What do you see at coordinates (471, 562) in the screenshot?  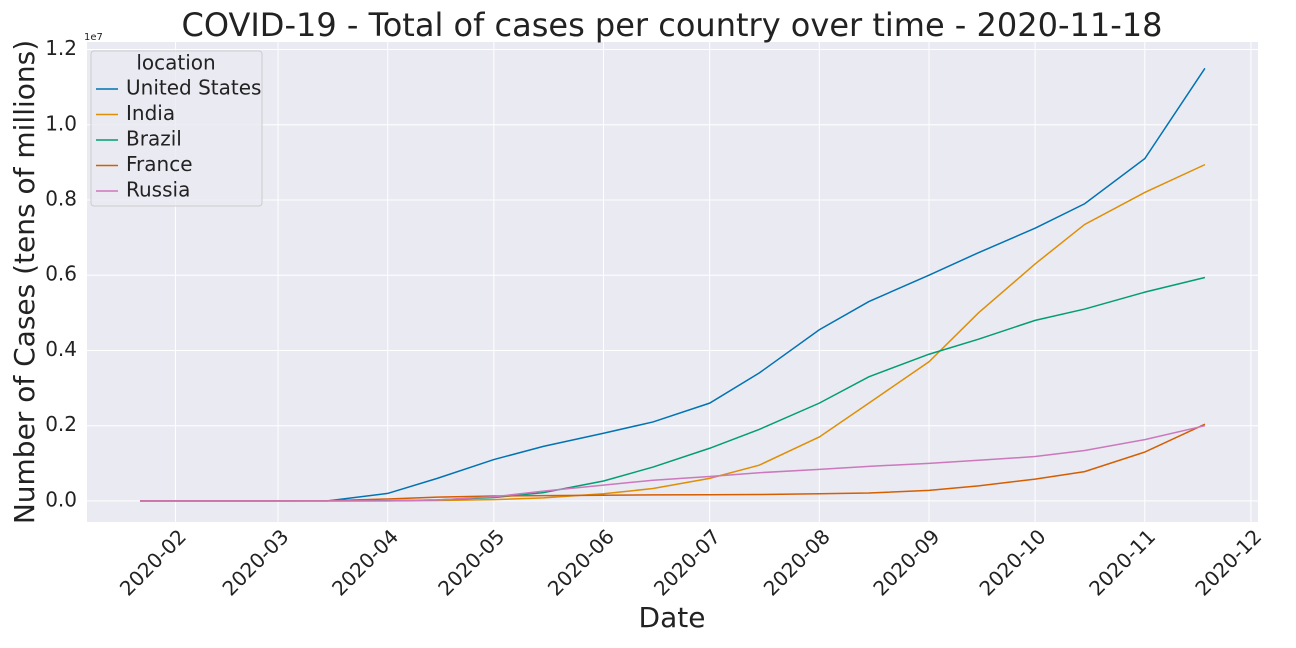 I see `x-tick-label: 2020-05` at bounding box center [471, 562].